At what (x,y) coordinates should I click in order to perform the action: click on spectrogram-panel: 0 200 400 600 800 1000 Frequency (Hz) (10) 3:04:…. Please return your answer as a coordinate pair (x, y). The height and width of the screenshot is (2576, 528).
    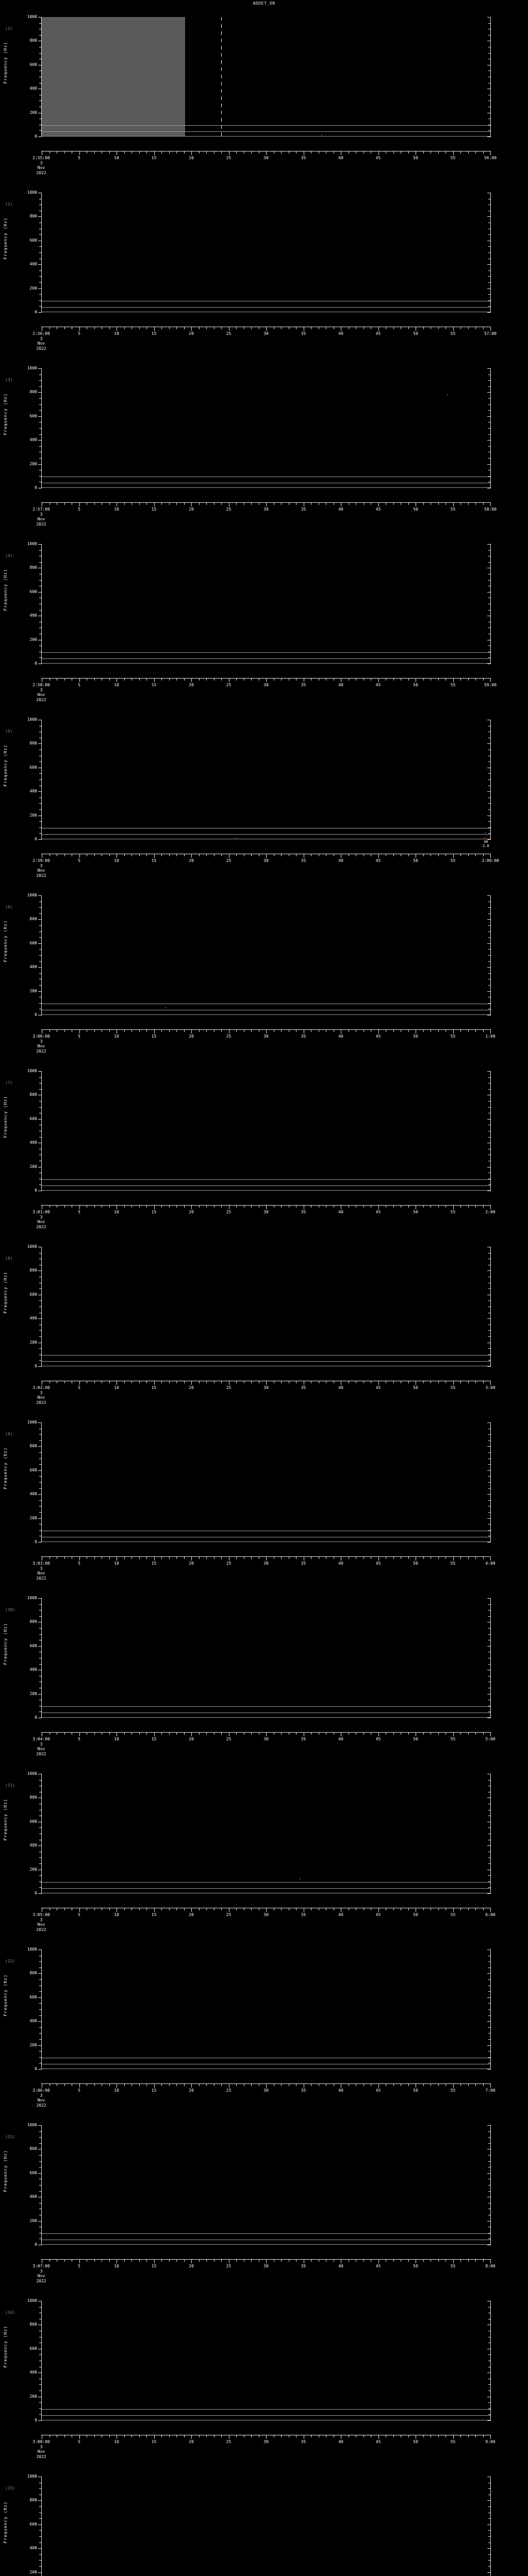
    Looking at the image, I should click on (264, 1674).